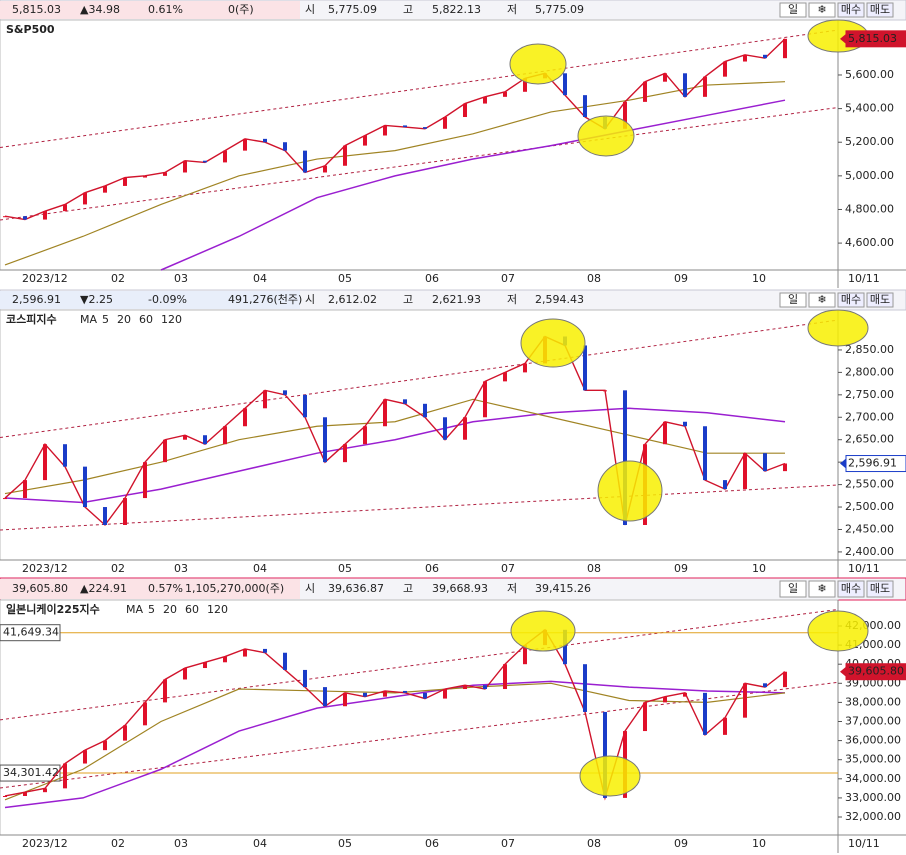  What do you see at coordinates (869, 141) in the screenshot?
I see `y-tick-label: 5,200.00` at bounding box center [869, 141].